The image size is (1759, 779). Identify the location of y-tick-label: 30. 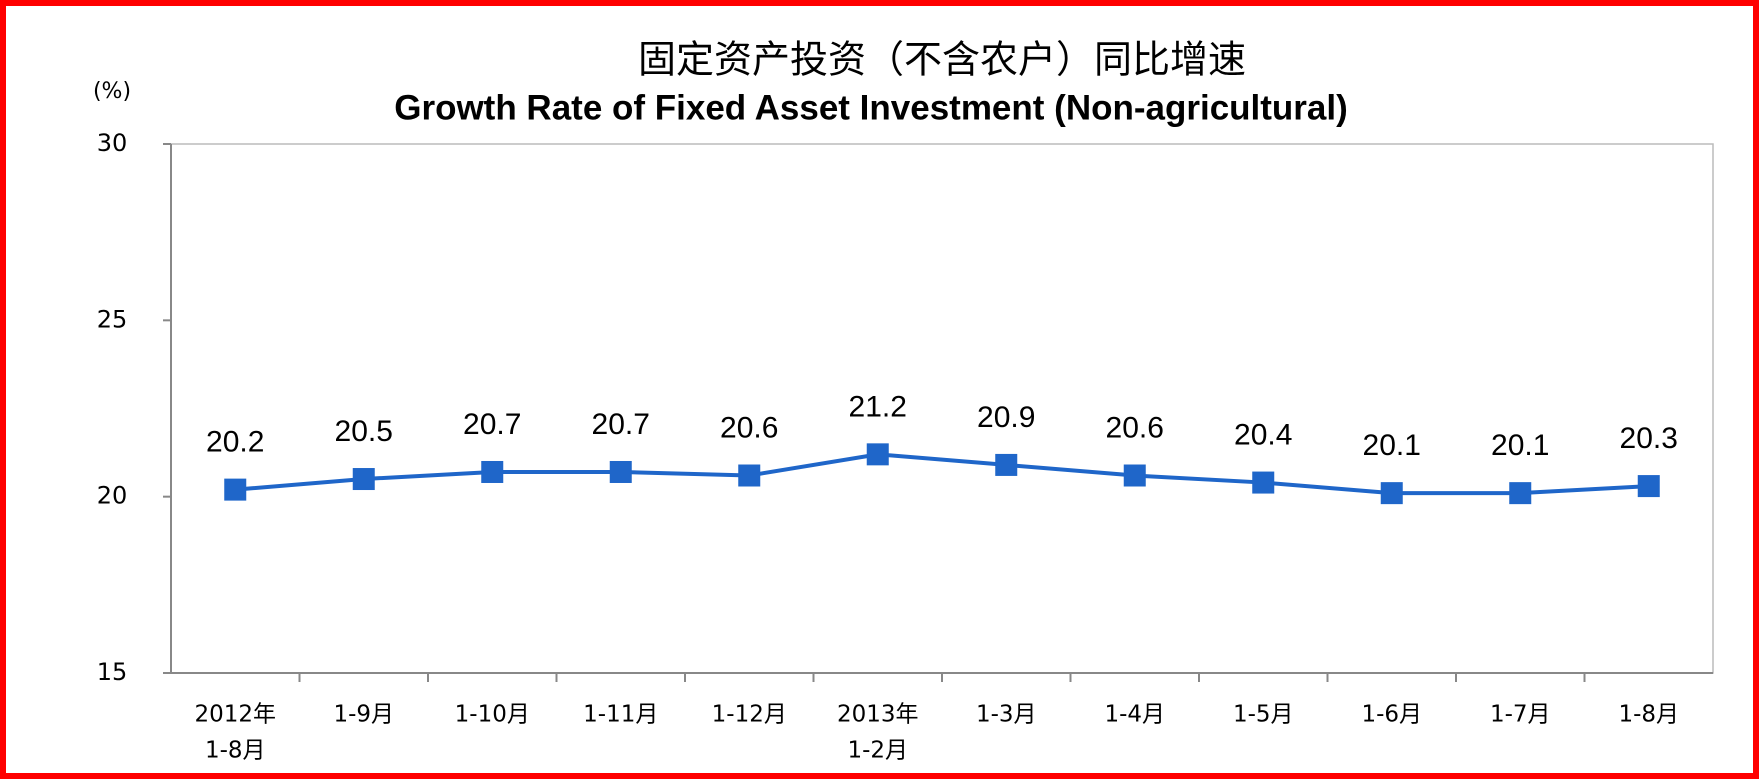
(112, 143).